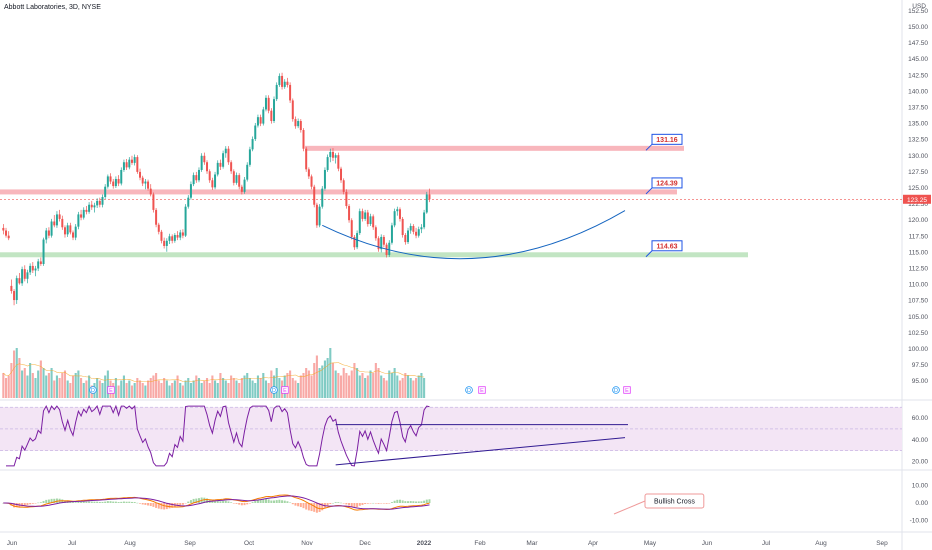 The width and height of the screenshot is (932, 550). I want to click on time-tick-label: Mar, so click(532, 543).